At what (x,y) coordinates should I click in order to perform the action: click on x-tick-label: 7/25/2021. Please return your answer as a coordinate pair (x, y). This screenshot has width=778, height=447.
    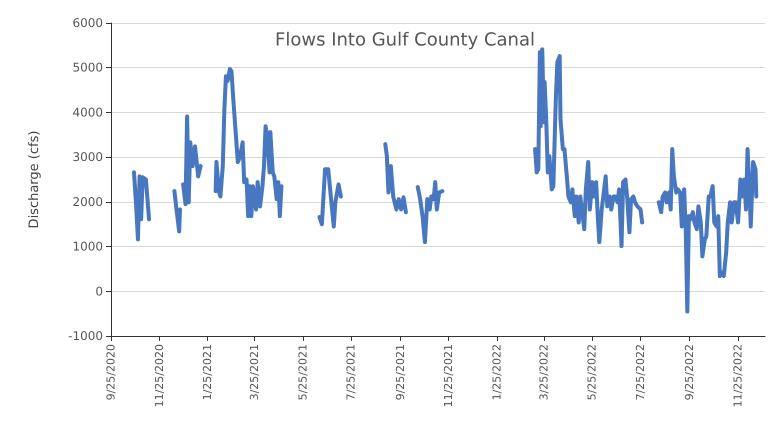
    Looking at the image, I should click on (351, 372).